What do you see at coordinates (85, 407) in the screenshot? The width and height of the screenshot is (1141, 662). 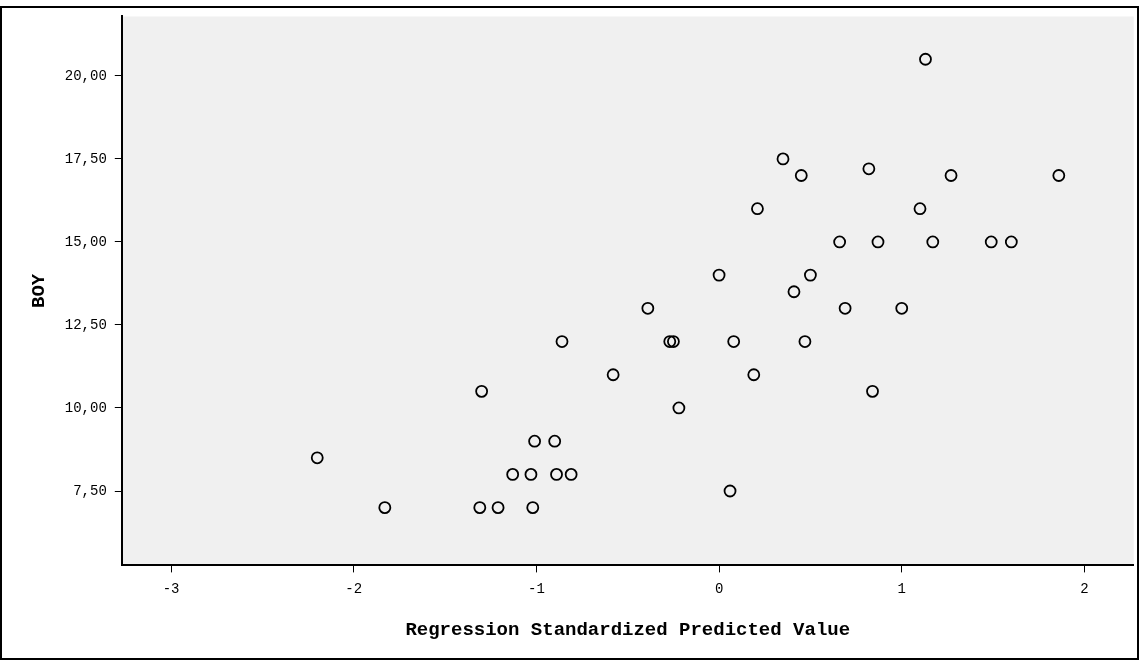 I see `y-tick-label: 10,00` at bounding box center [85, 407].